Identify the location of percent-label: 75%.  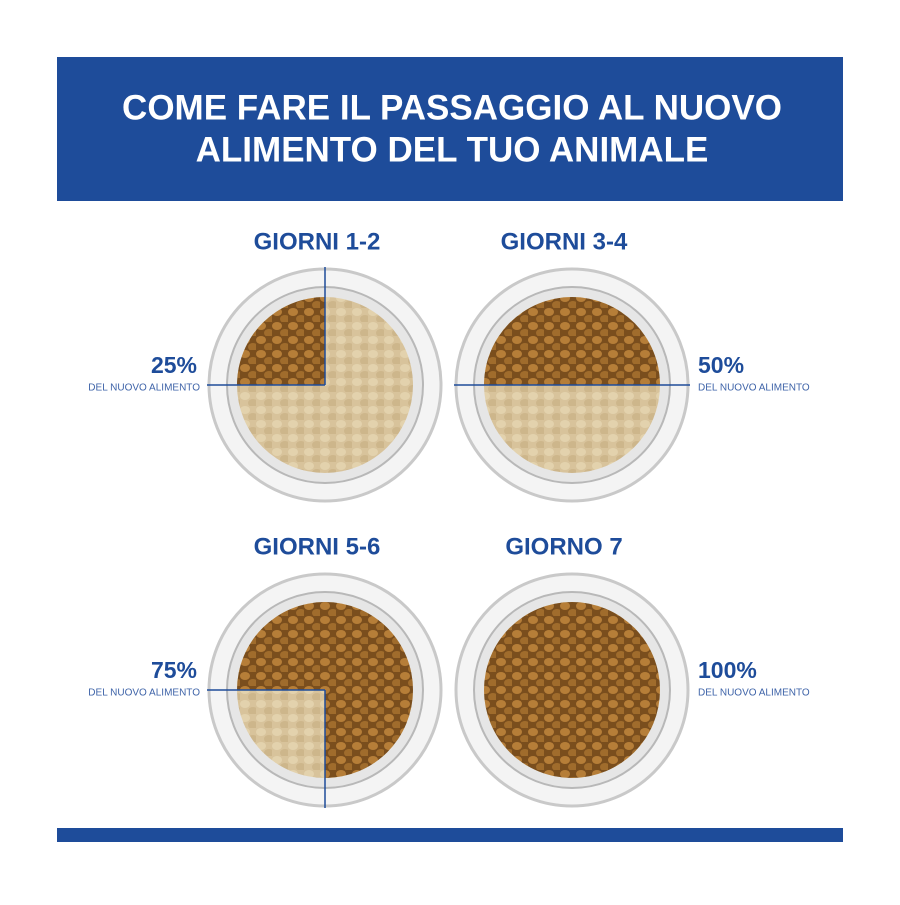
(174, 670).